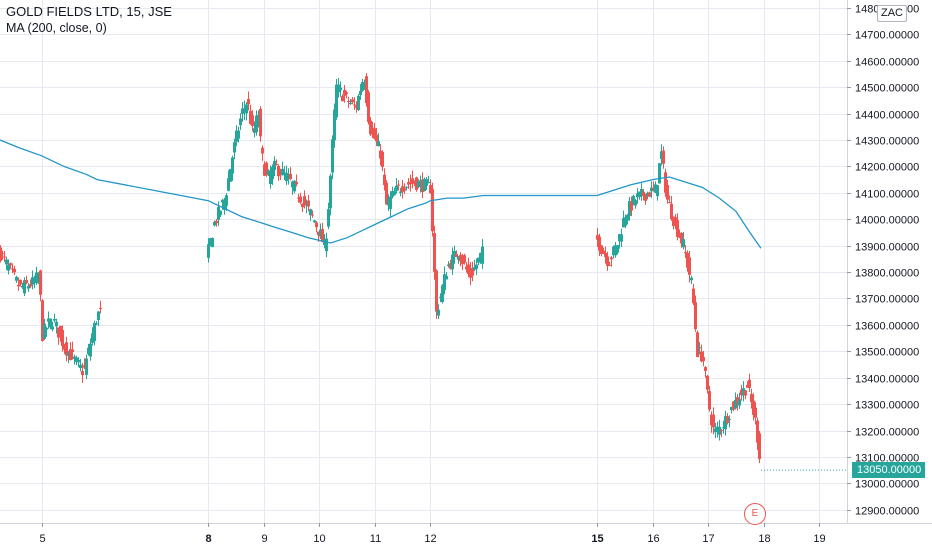  What do you see at coordinates (708, 539) in the screenshot?
I see `time-tick-label: 17` at bounding box center [708, 539].